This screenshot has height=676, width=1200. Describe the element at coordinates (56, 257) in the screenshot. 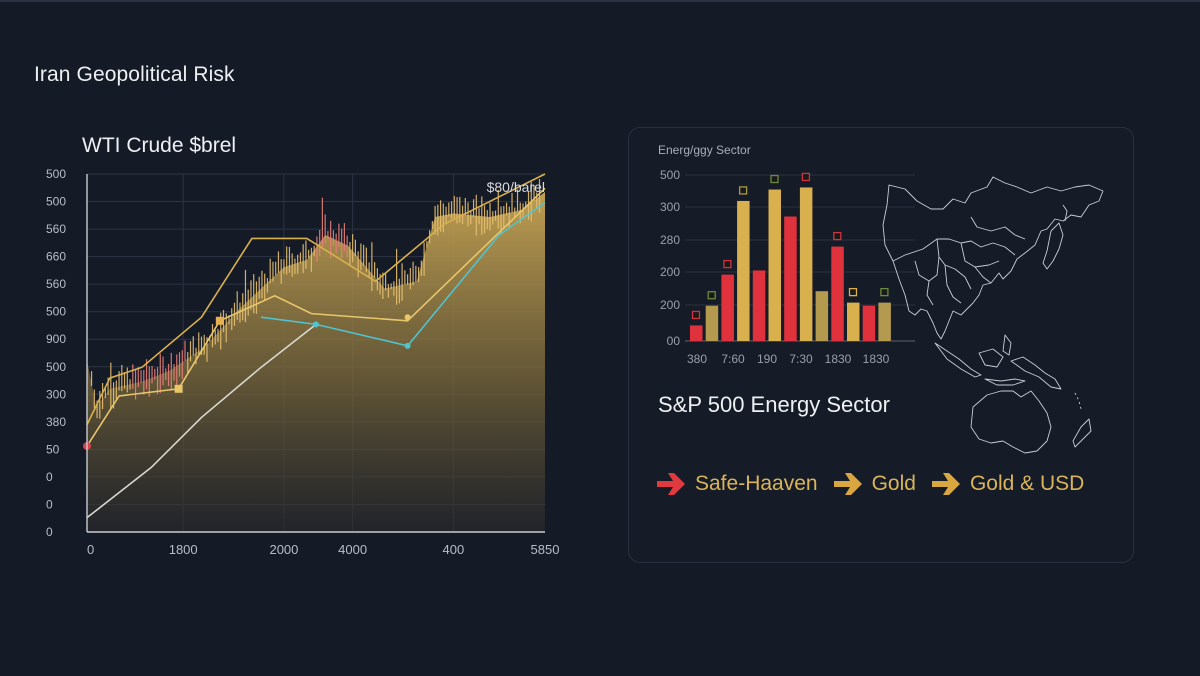

I see `y-tick-label: 660` at that location.